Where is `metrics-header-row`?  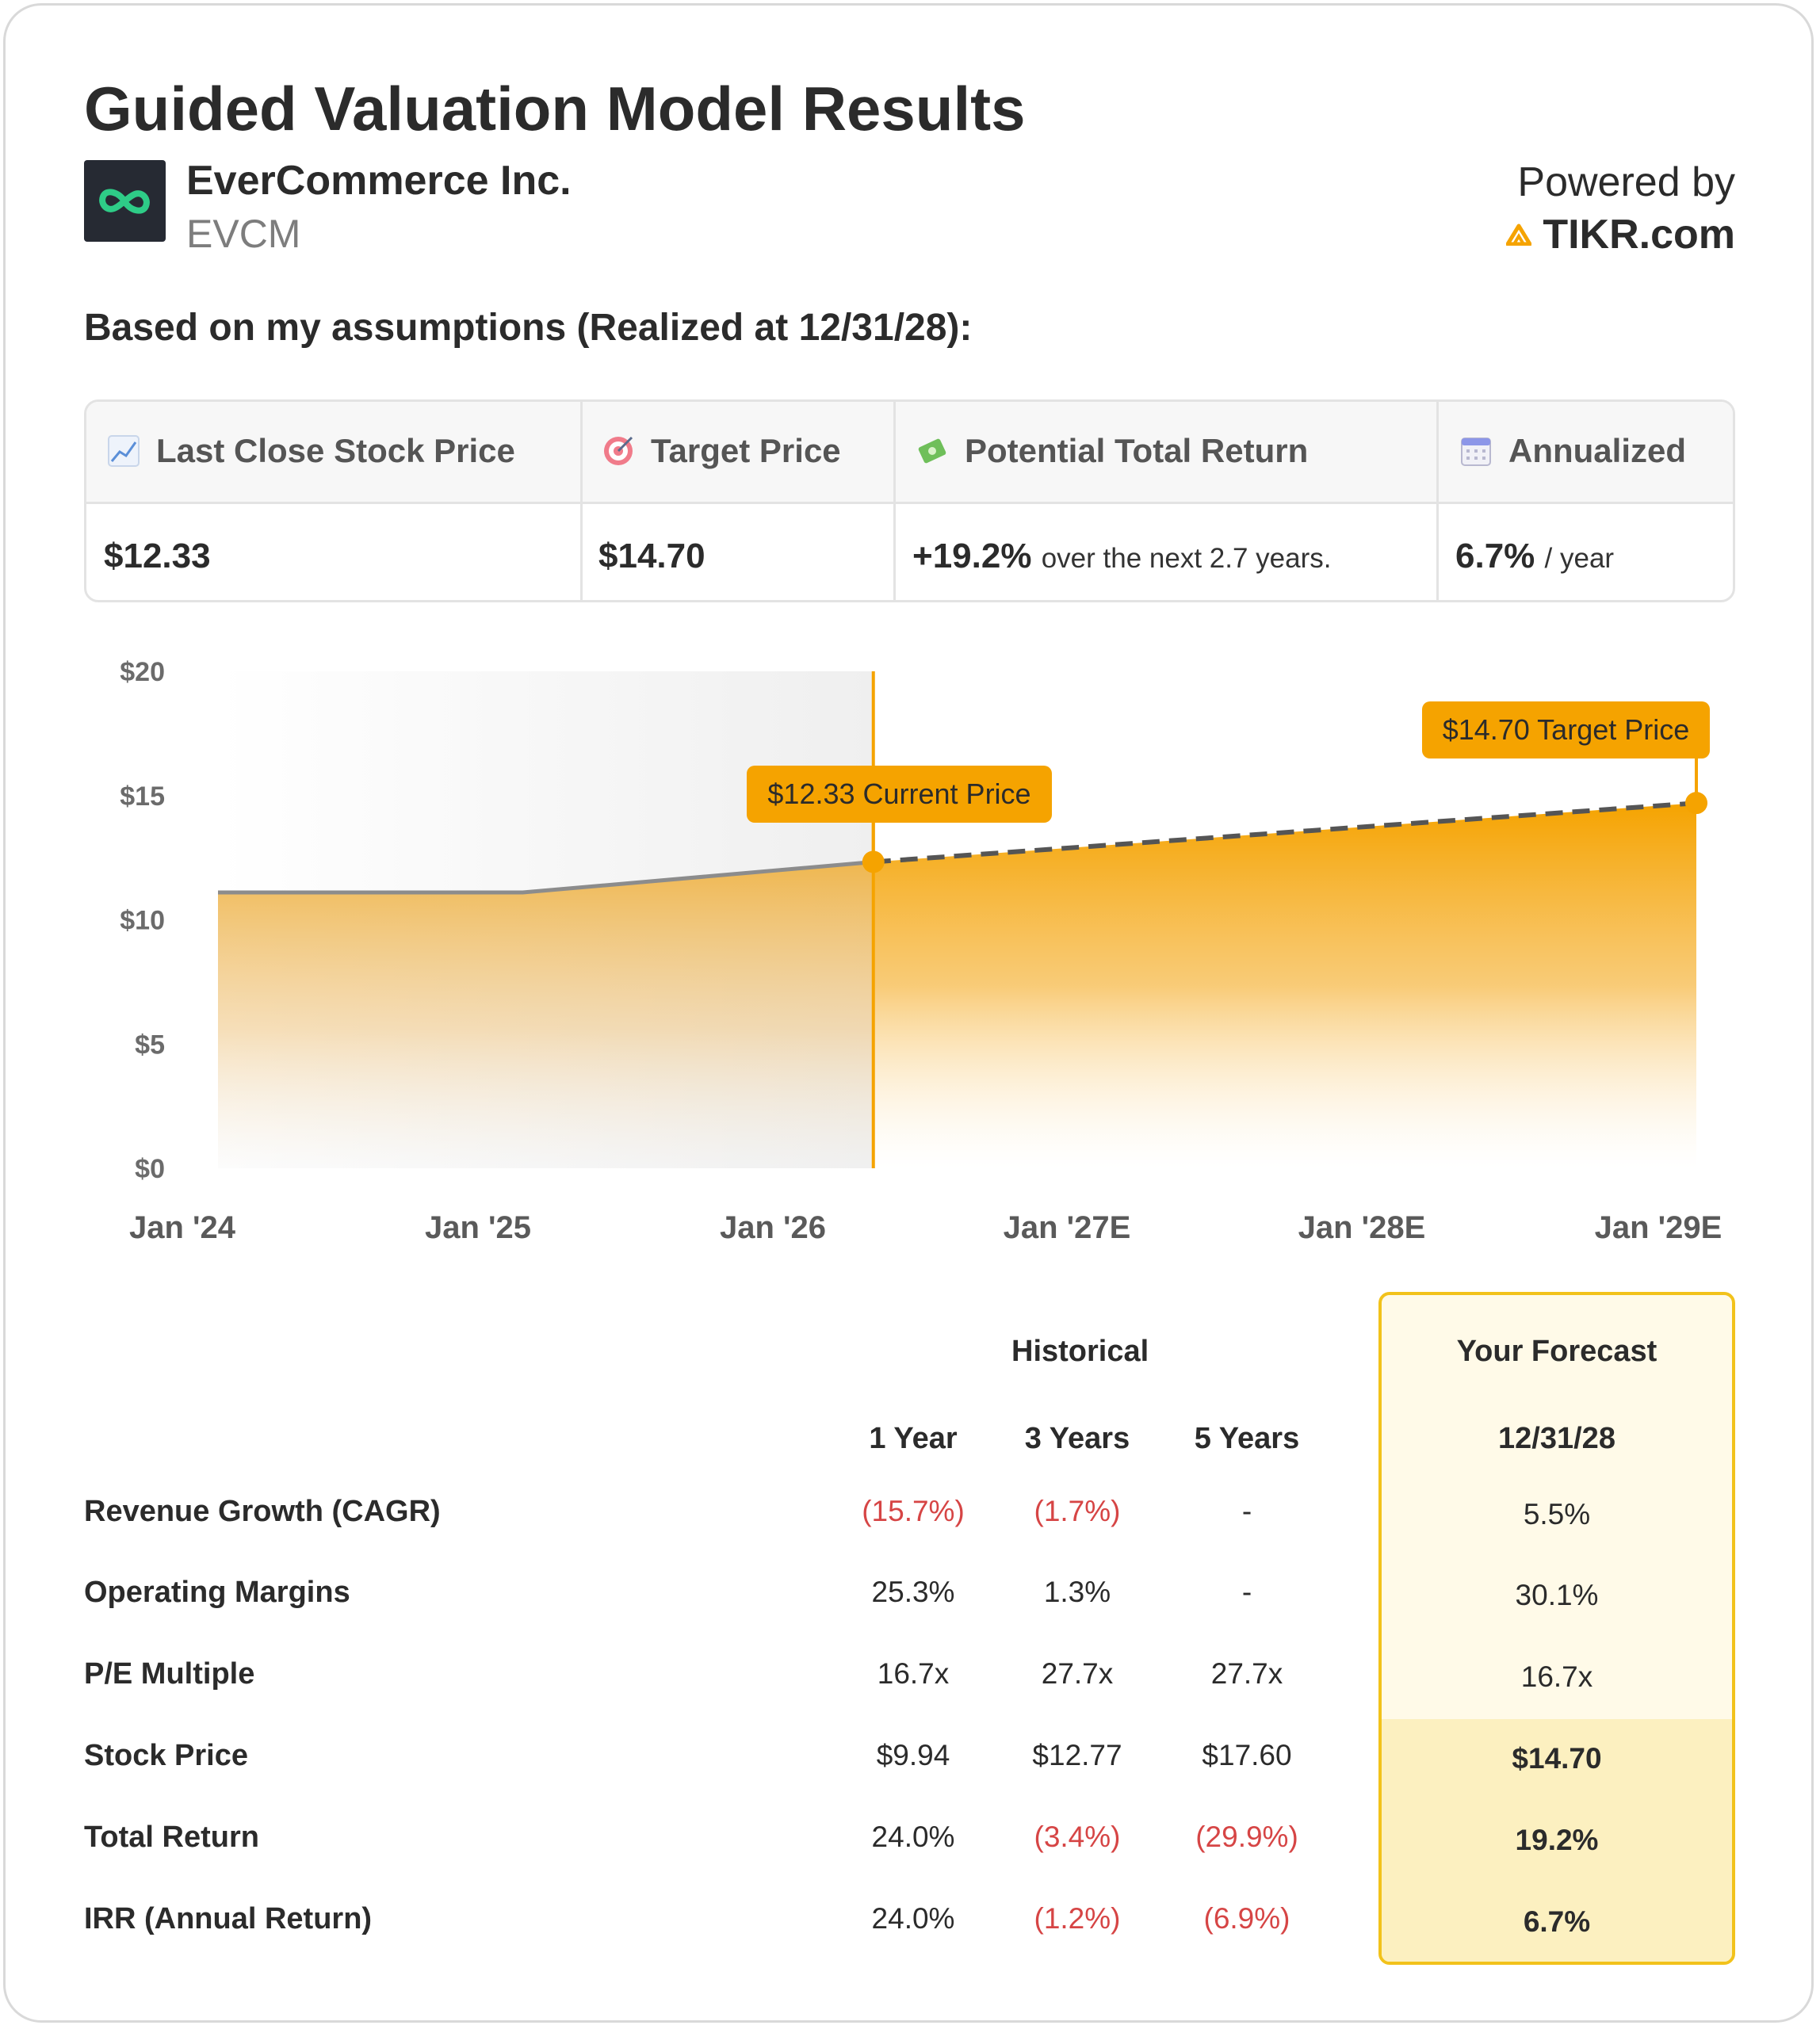
metrics-header-row is located at coordinates (909, 453).